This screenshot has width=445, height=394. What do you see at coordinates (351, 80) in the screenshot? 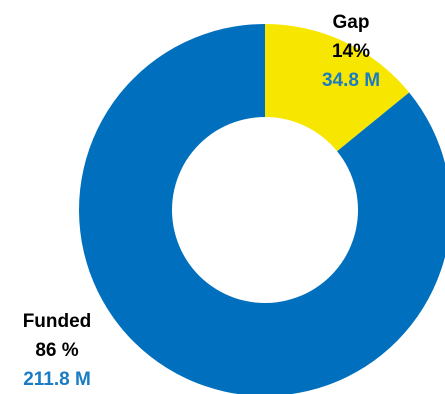
I see `gap-value-label: 34.8 M` at bounding box center [351, 80].